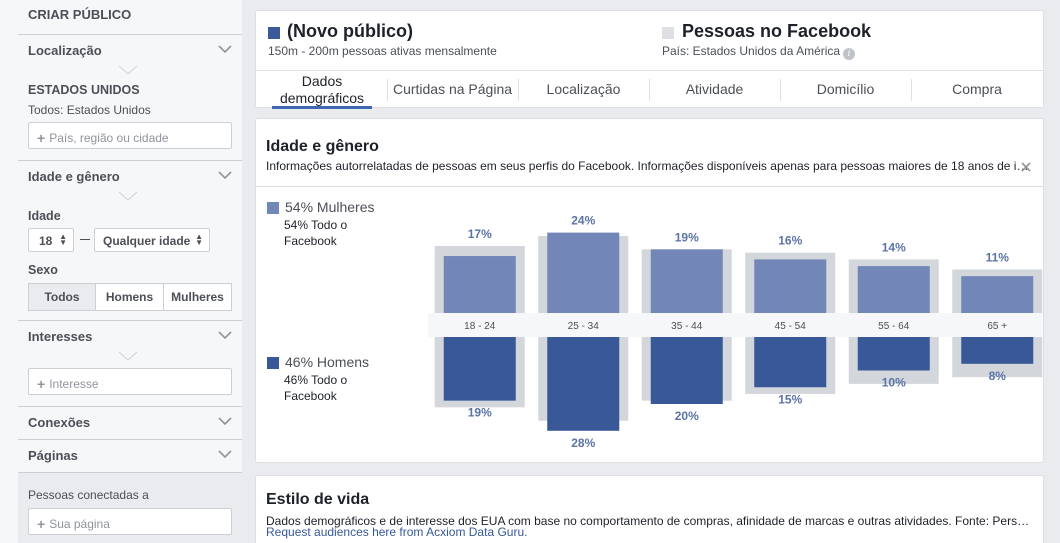 The width and height of the screenshot is (1060, 543). I want to click on audience-subtitle: 150m - 200m pessoas ativas mensalmente, so click(382, 51).